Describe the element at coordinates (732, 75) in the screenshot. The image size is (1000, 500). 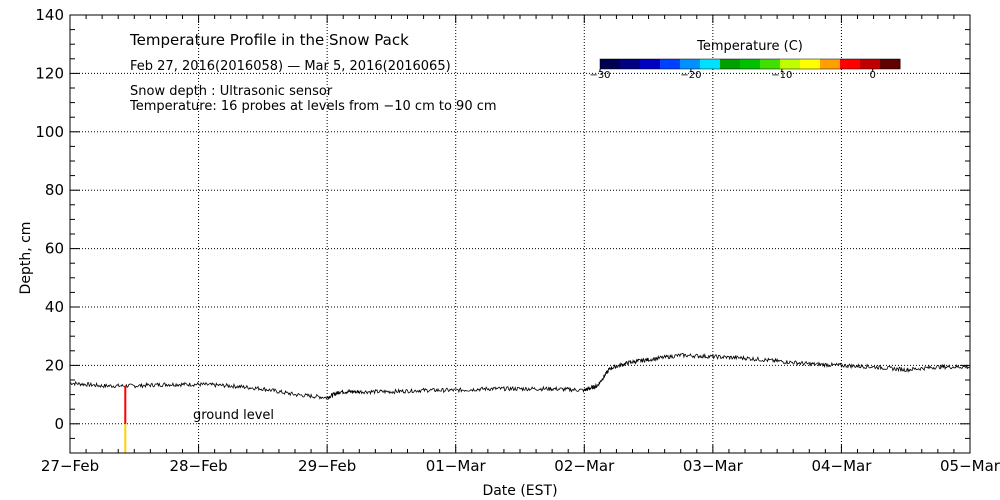
I see `colorbar-ticks: −30 −20 −10 0` at that location.